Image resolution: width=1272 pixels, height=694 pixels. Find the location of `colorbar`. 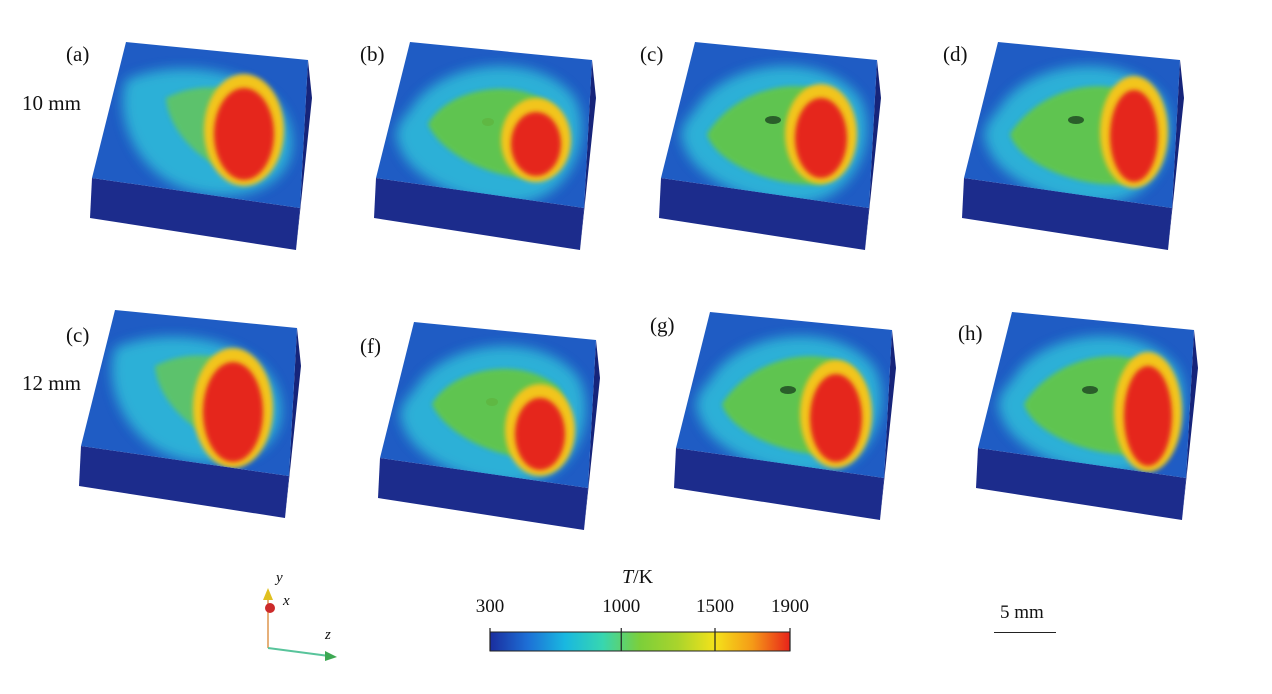

colorbar is located at coordinates (640, 640).